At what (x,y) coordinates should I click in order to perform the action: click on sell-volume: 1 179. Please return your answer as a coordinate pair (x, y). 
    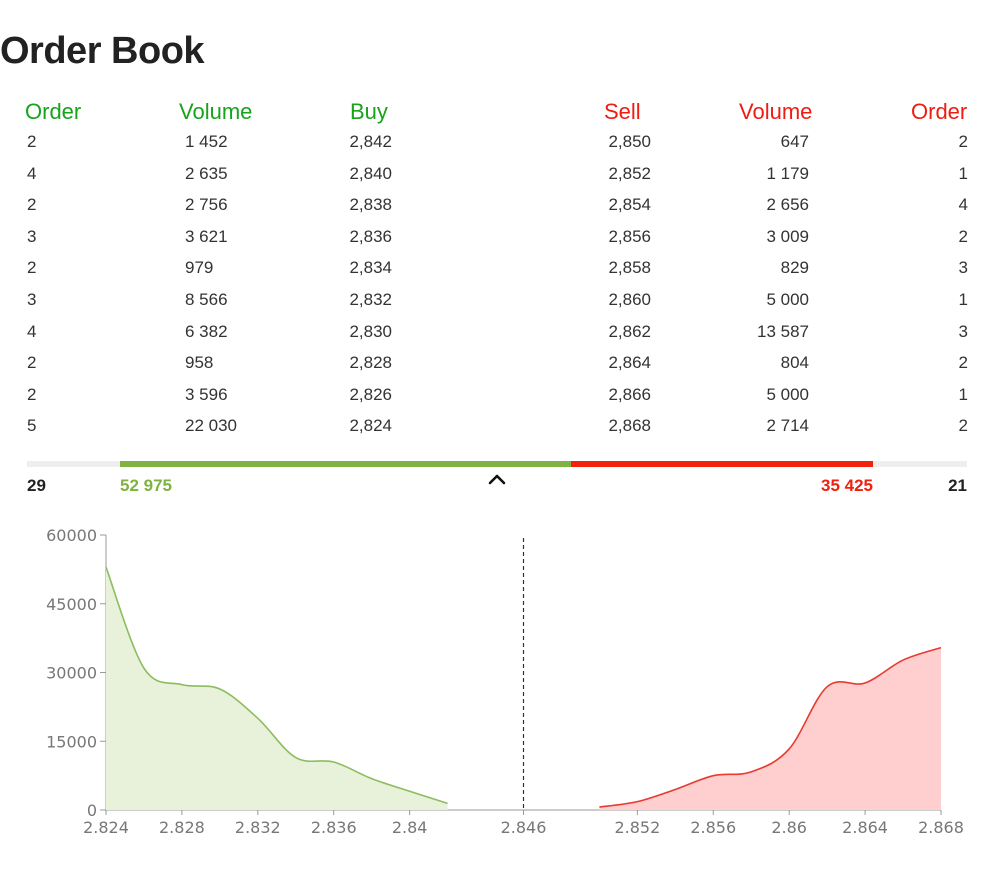
    Looking at the image, I should click on (787, 173).